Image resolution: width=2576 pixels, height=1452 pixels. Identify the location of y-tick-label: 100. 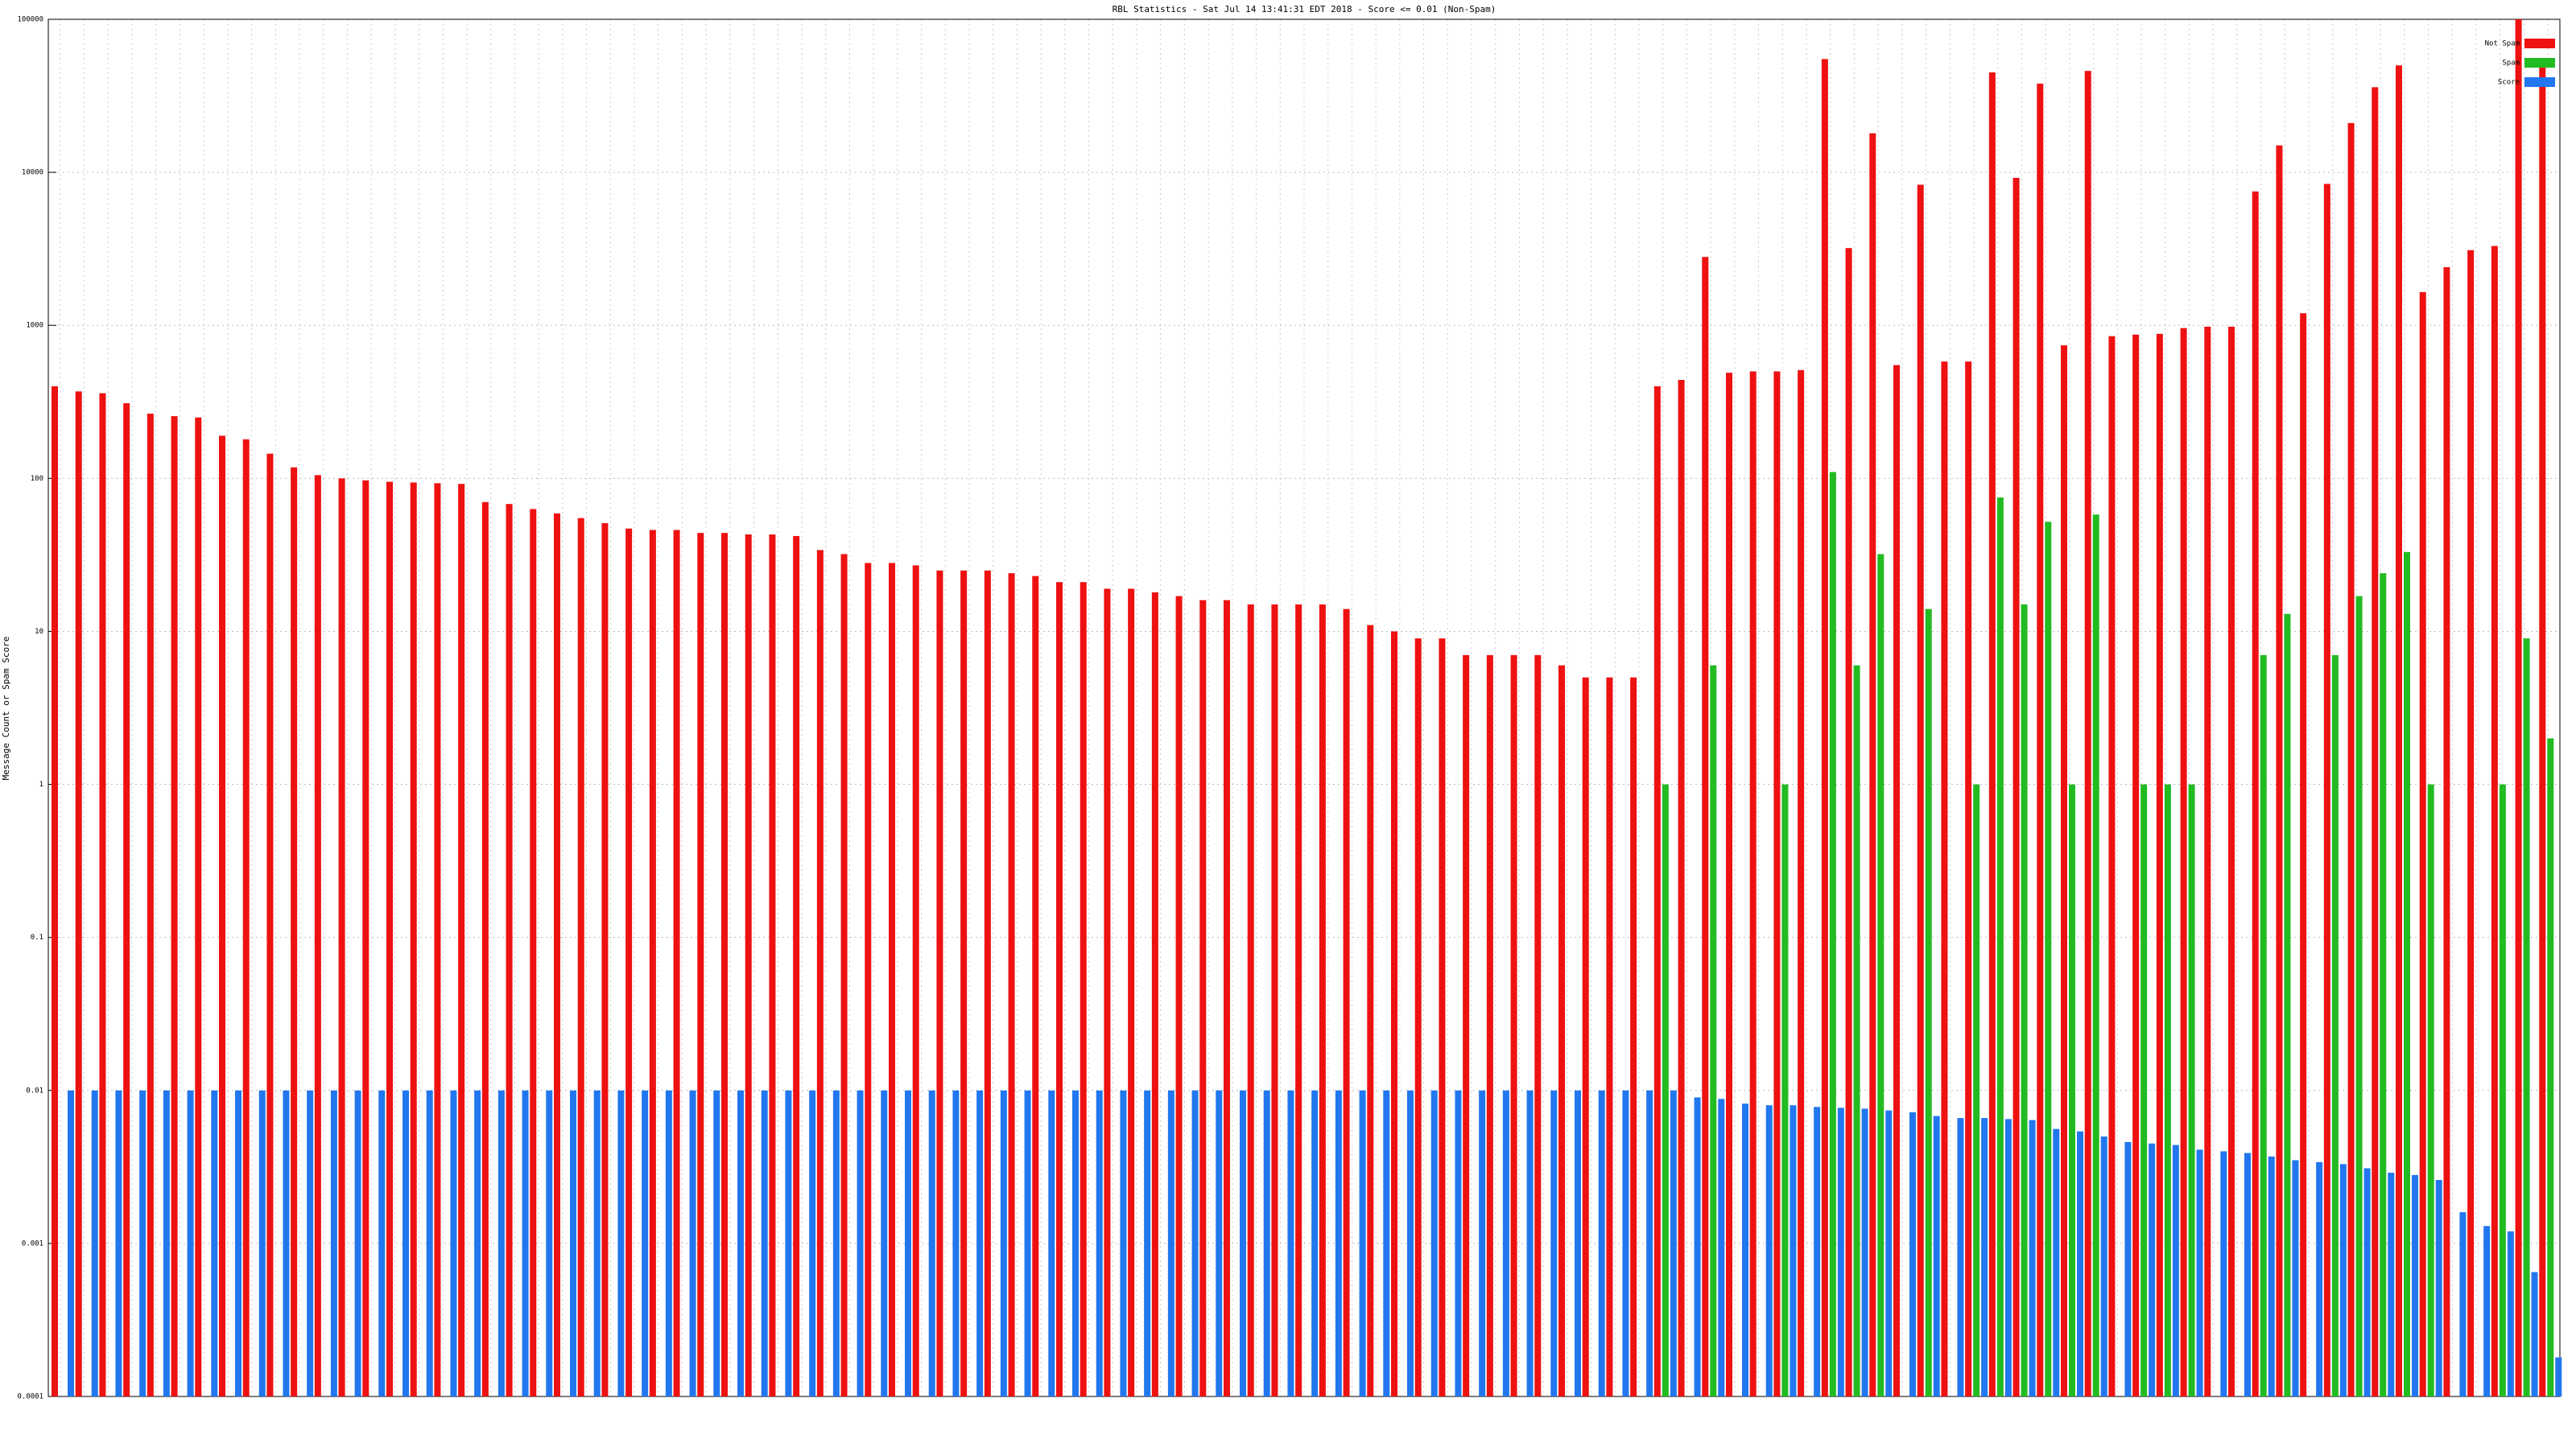
(37, 479).